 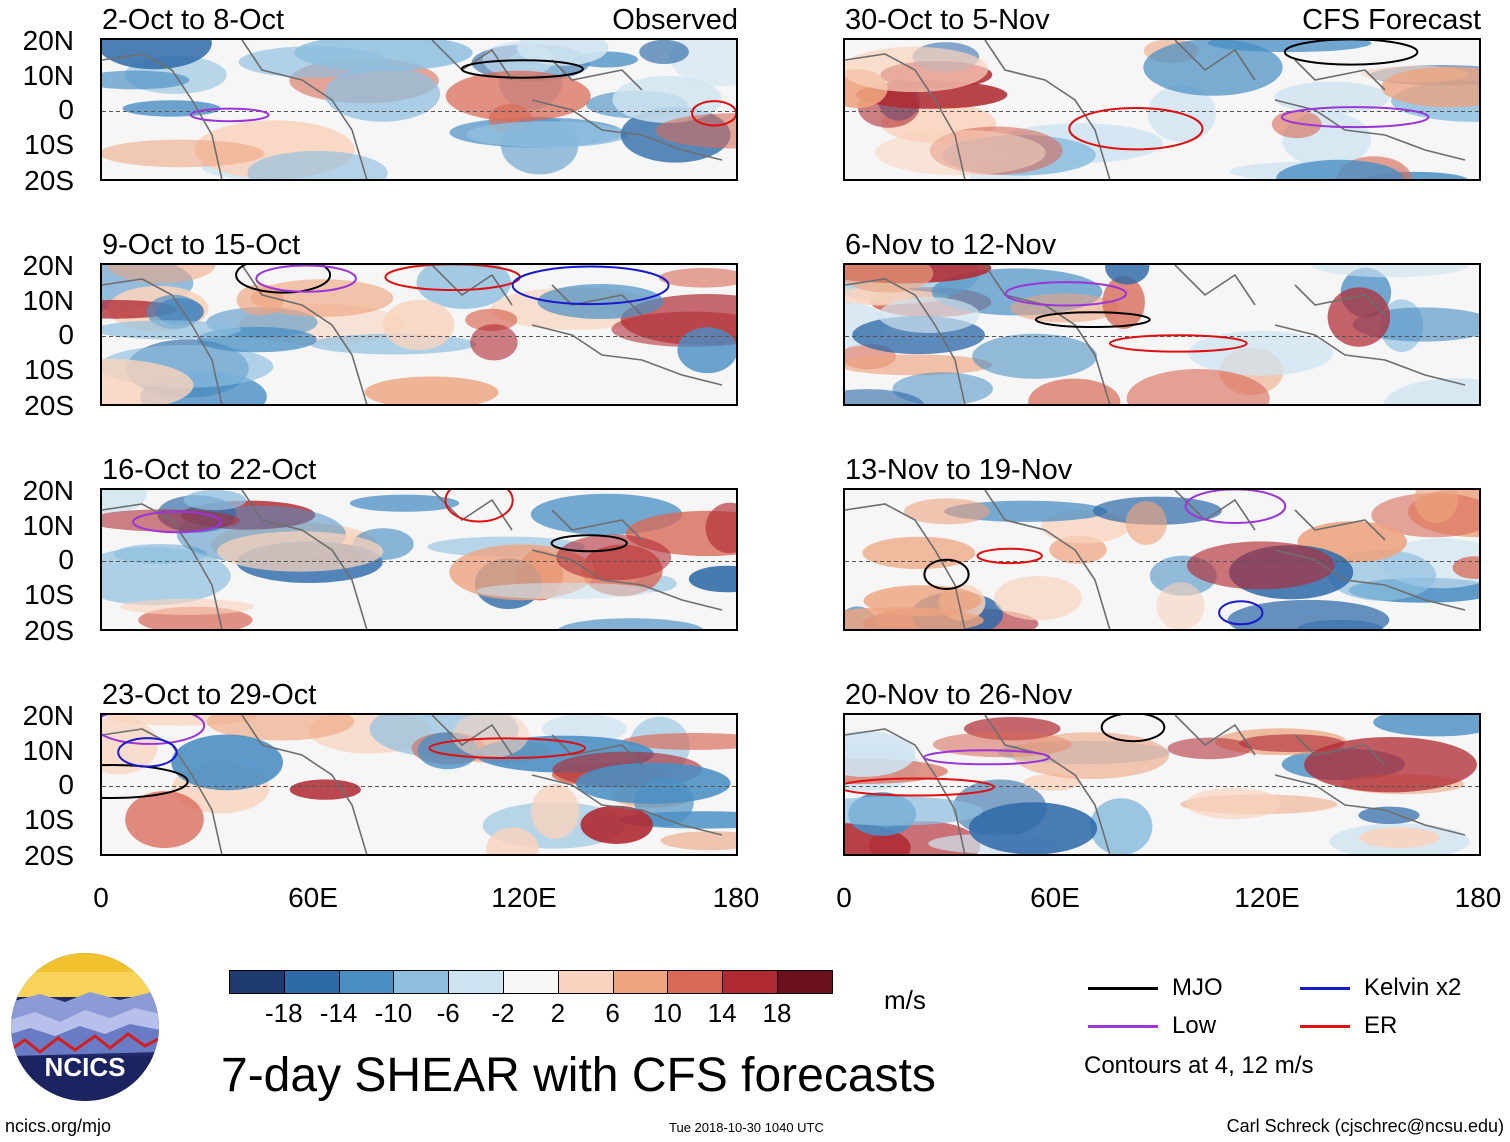 I want to click on panel-source-label-1: Observed, so click(x=675, y=20).